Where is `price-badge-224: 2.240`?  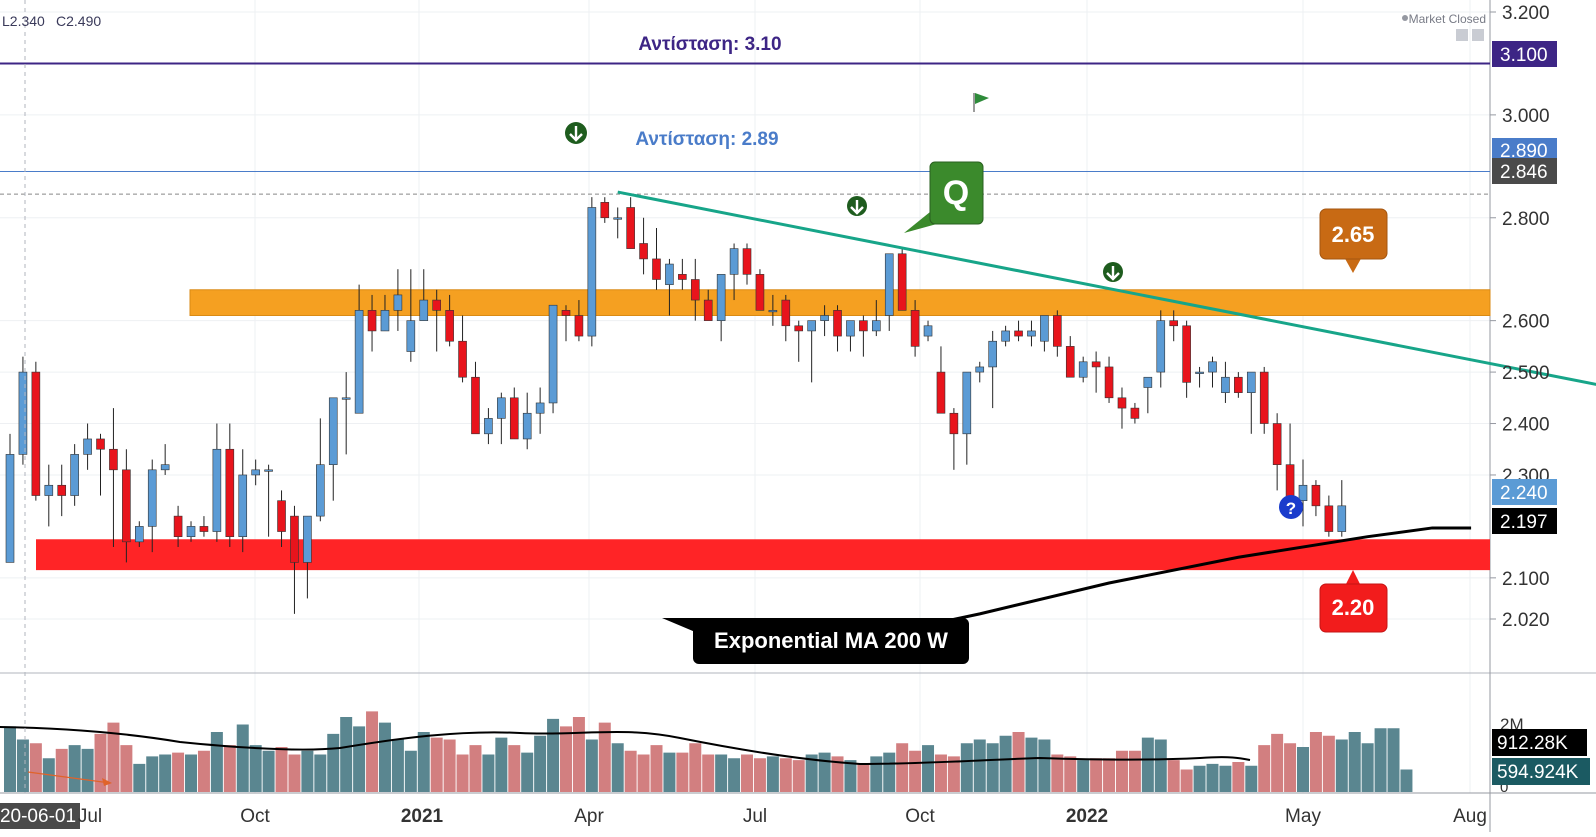 price-badge-224: 2.240 is located at coordinates (1524, 492).